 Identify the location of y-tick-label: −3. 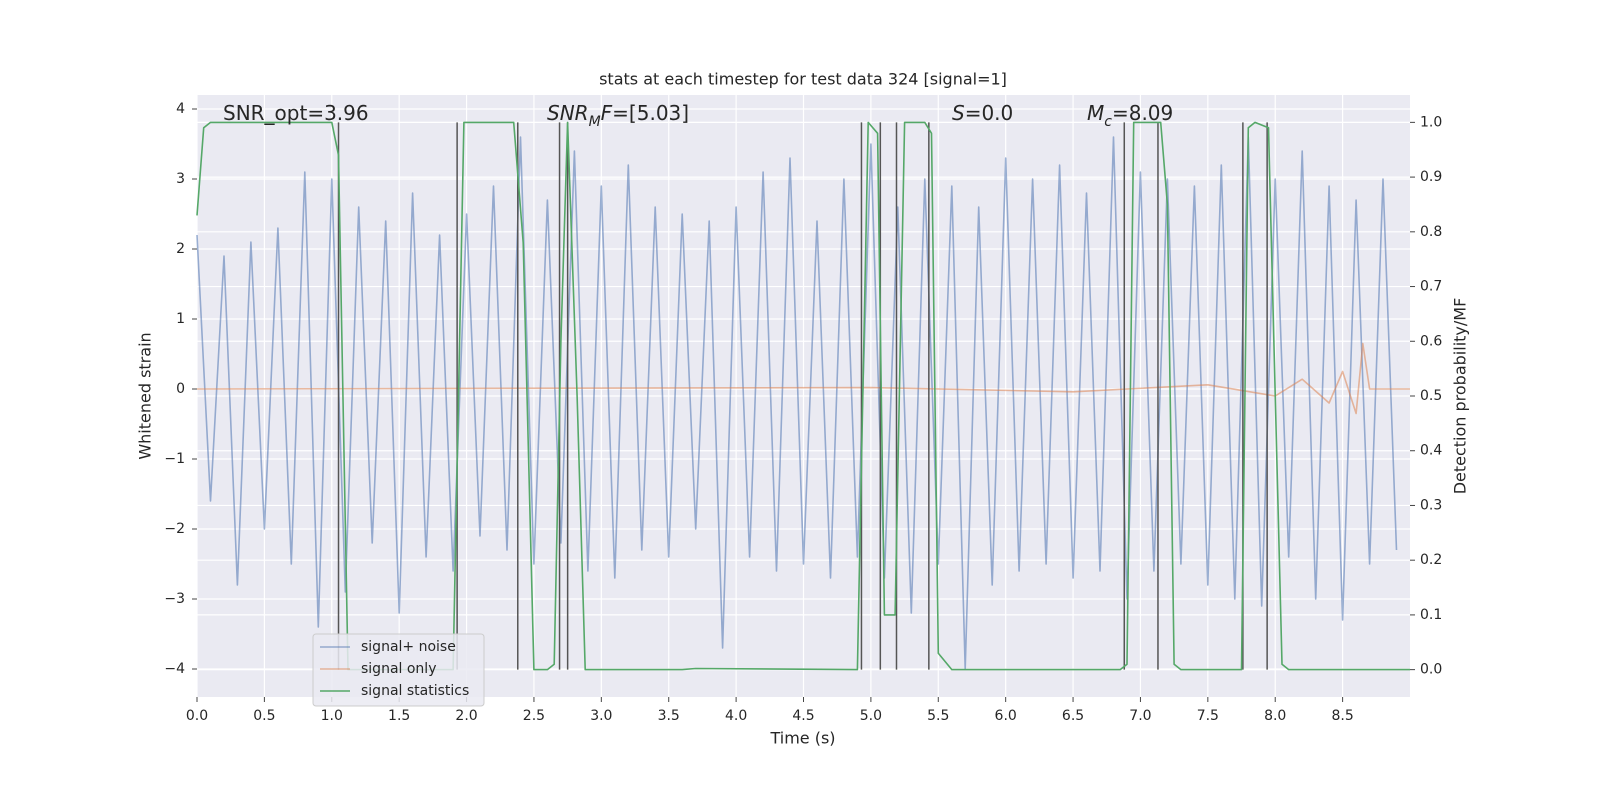
(174, 599).